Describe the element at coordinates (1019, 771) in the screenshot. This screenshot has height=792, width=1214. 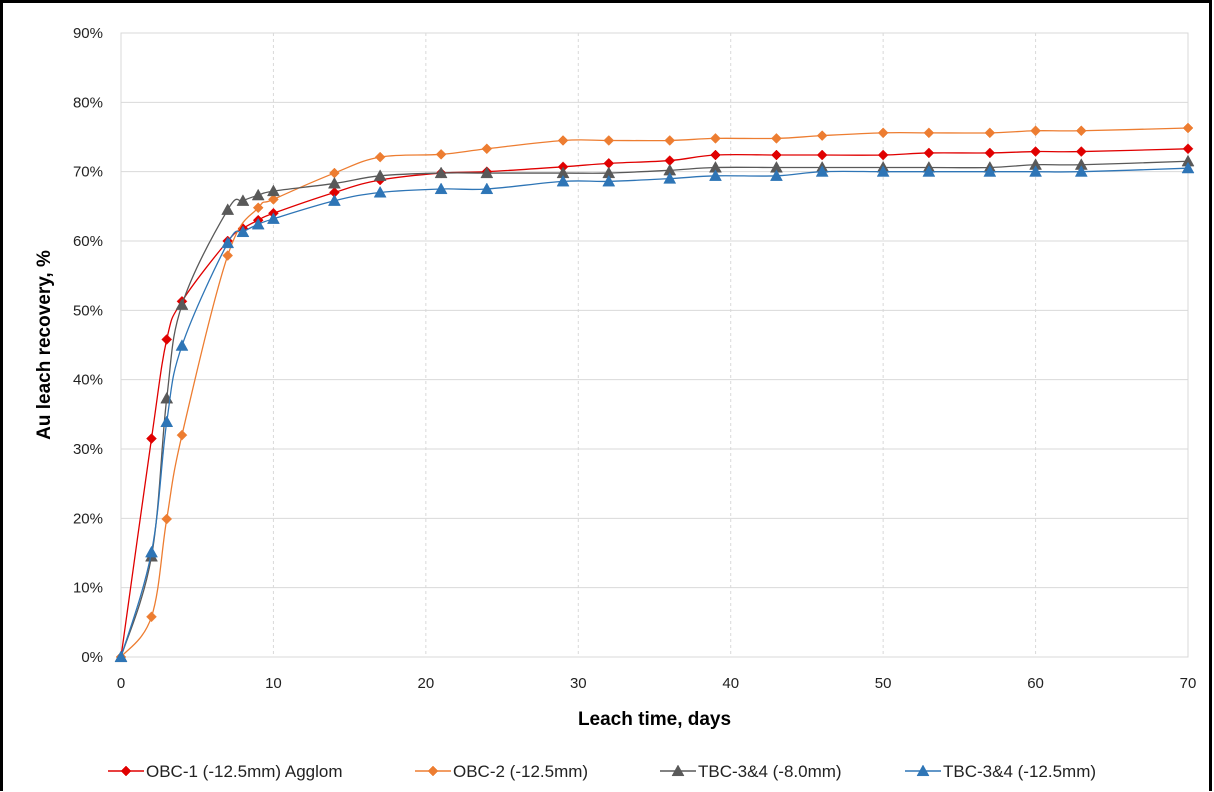
I see `legend-label: TBC-3&4 (-12.5mm)` at that location.